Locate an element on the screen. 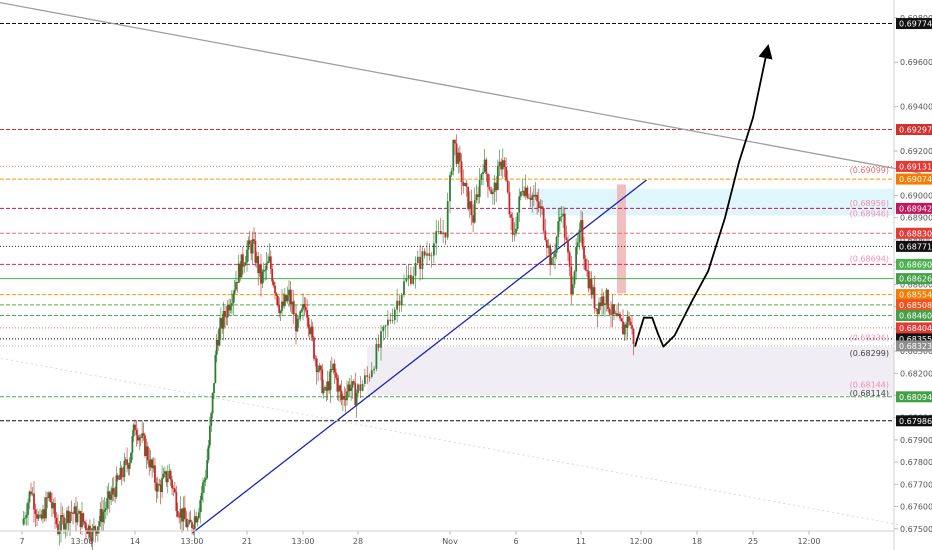  x-tick-label: 14 is located at coordinates (135, 541).